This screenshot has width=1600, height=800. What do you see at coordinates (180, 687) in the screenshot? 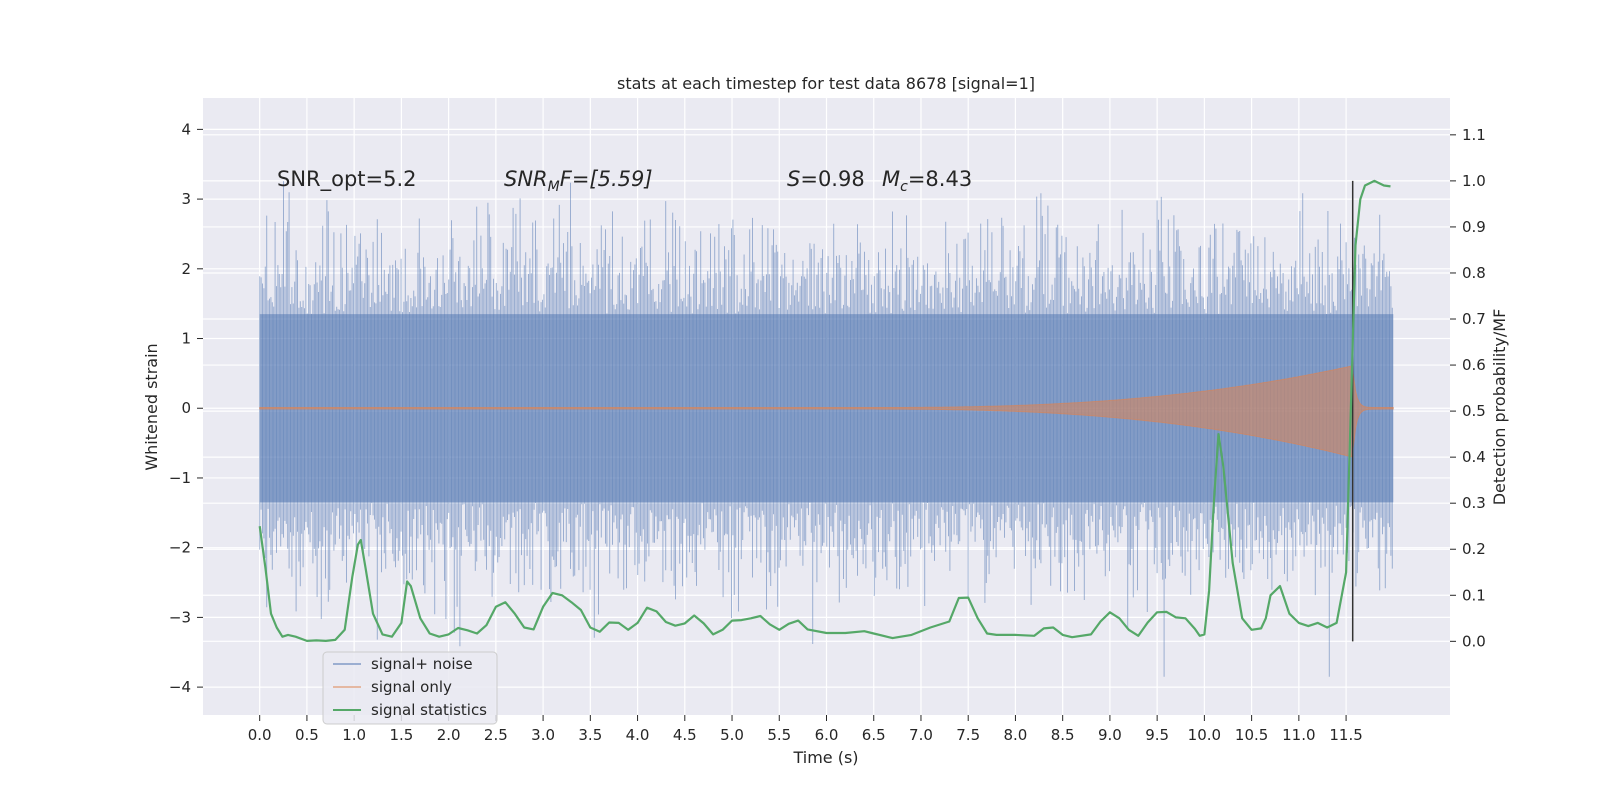
I see `y-tick-label-8: −4` at bounding box center [180, 687].